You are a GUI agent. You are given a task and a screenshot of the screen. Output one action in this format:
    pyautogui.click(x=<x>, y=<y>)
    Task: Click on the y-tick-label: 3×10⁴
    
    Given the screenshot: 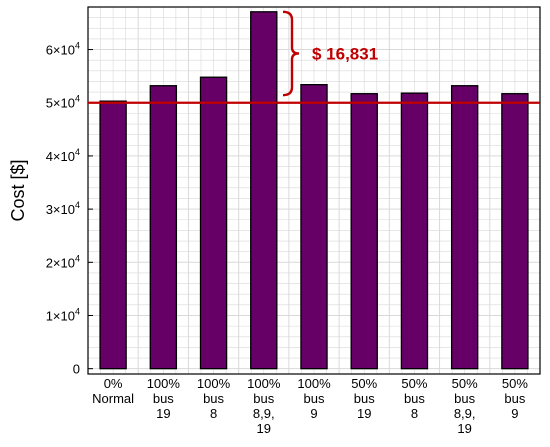 What is the action you would take?
    pyautogui.click(x=63, y=208)
    